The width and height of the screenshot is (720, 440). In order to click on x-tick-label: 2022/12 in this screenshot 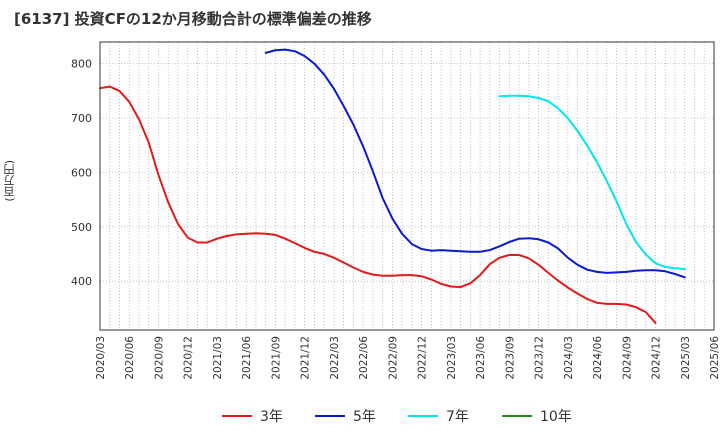, I will do `click(423, 358)`.